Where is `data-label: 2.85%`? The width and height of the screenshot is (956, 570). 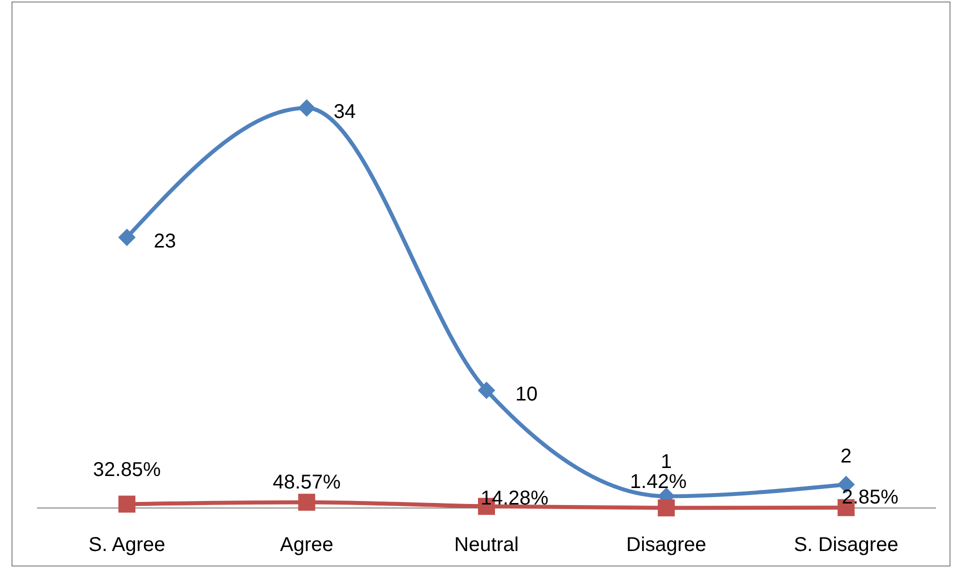
data-label: 2.85% is located at coordinates (870, 497).